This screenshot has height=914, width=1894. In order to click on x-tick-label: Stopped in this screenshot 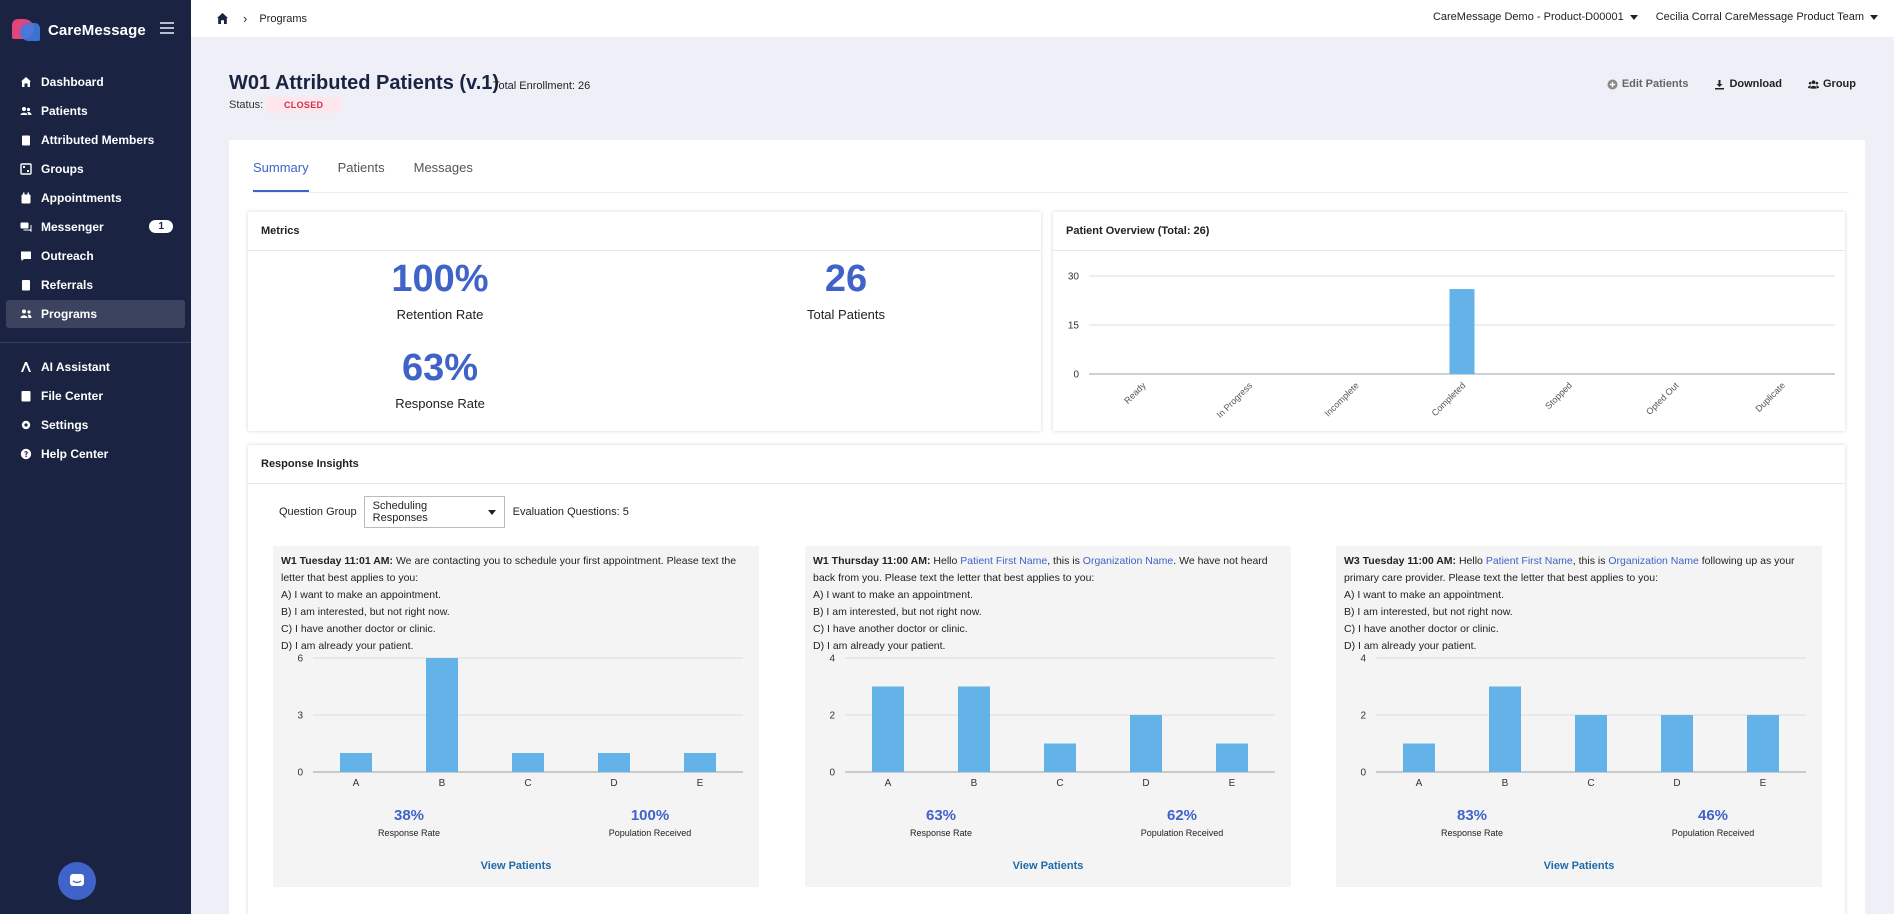, I will do `click(1558, 395)`.